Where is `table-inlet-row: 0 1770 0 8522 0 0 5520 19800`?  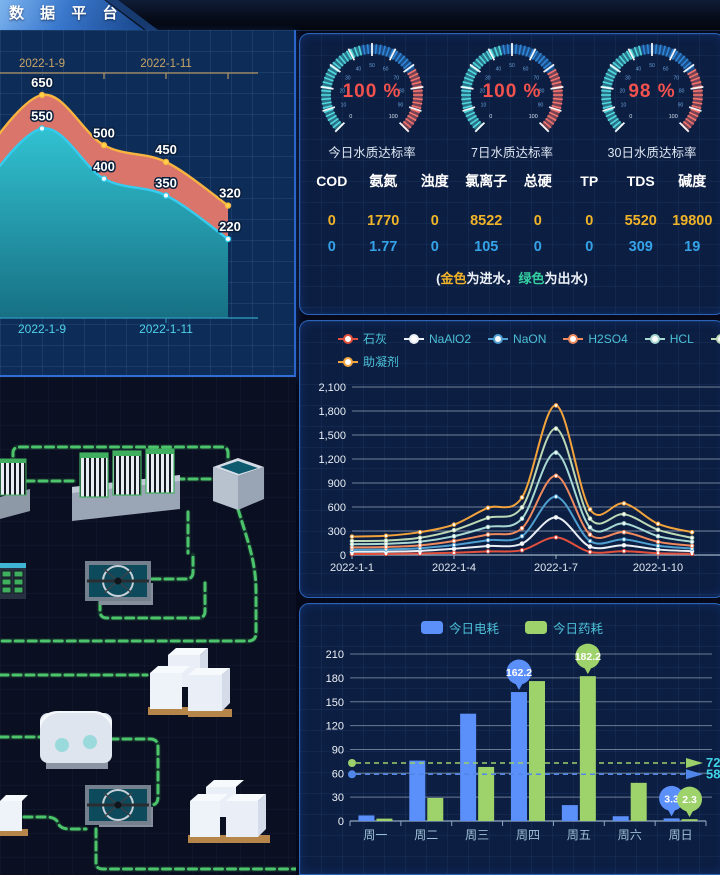 table-inlet-row: 0 1770 0 8522 0 0 5520 19800 is located at coordinates (512, 221).